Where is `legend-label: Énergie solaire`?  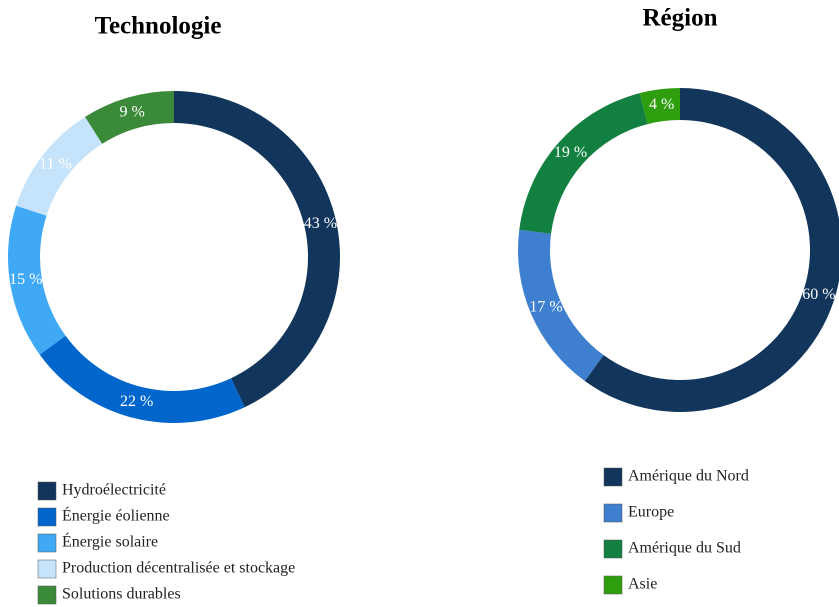 legend-label: Énergie solaire is located at coordinates (110, 541).